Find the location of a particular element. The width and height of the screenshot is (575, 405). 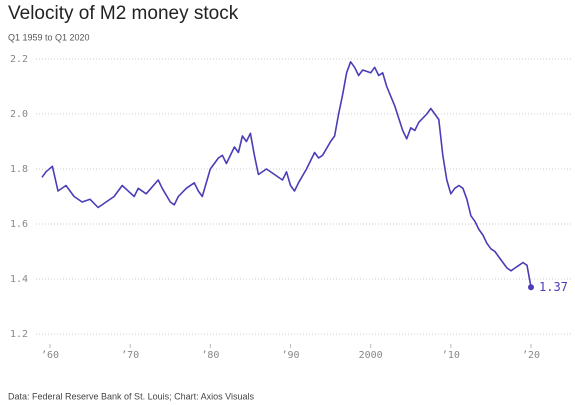

chart-subtitle: Q1 1959 to Q1 2020 is located at coordinates (49, 37).